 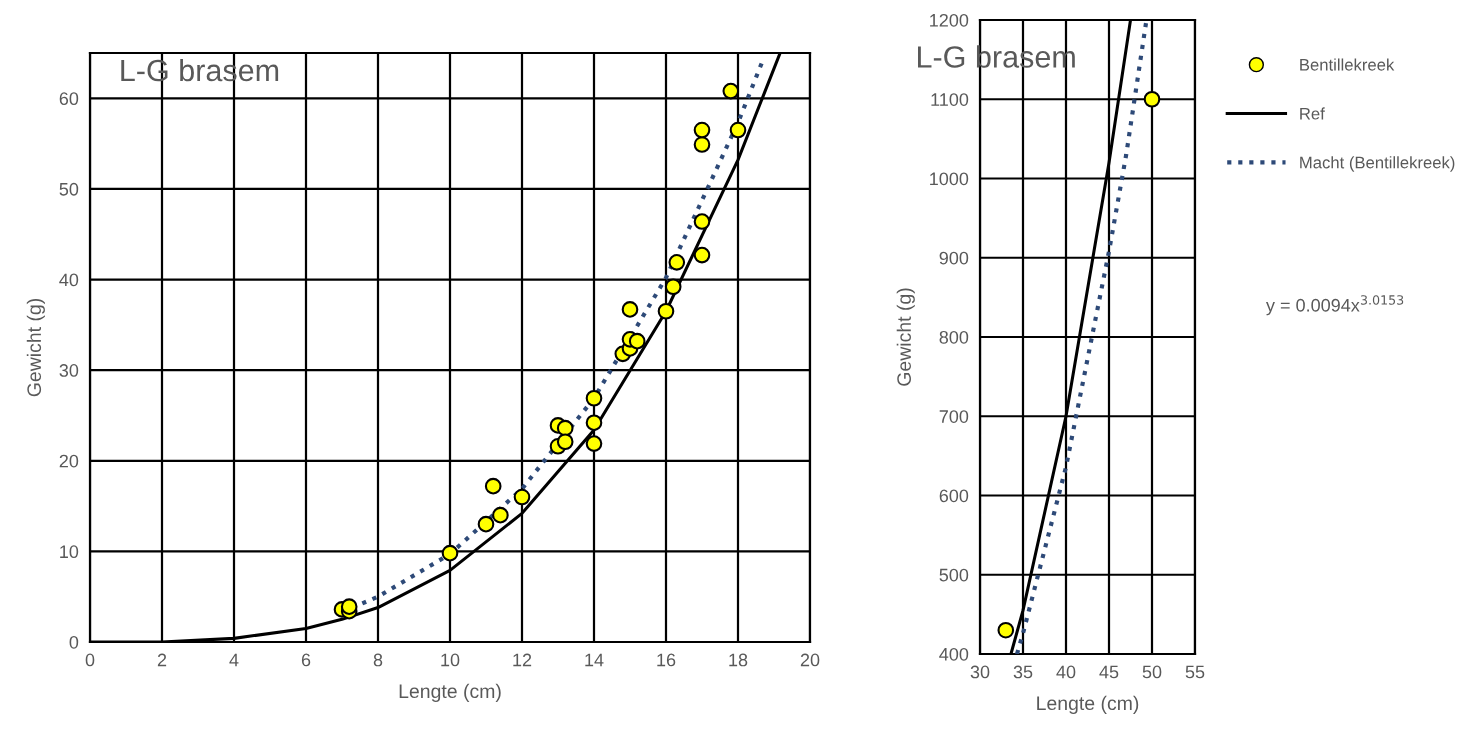 I want to click on x-tick-label: 0, so click(x=90, y=660).